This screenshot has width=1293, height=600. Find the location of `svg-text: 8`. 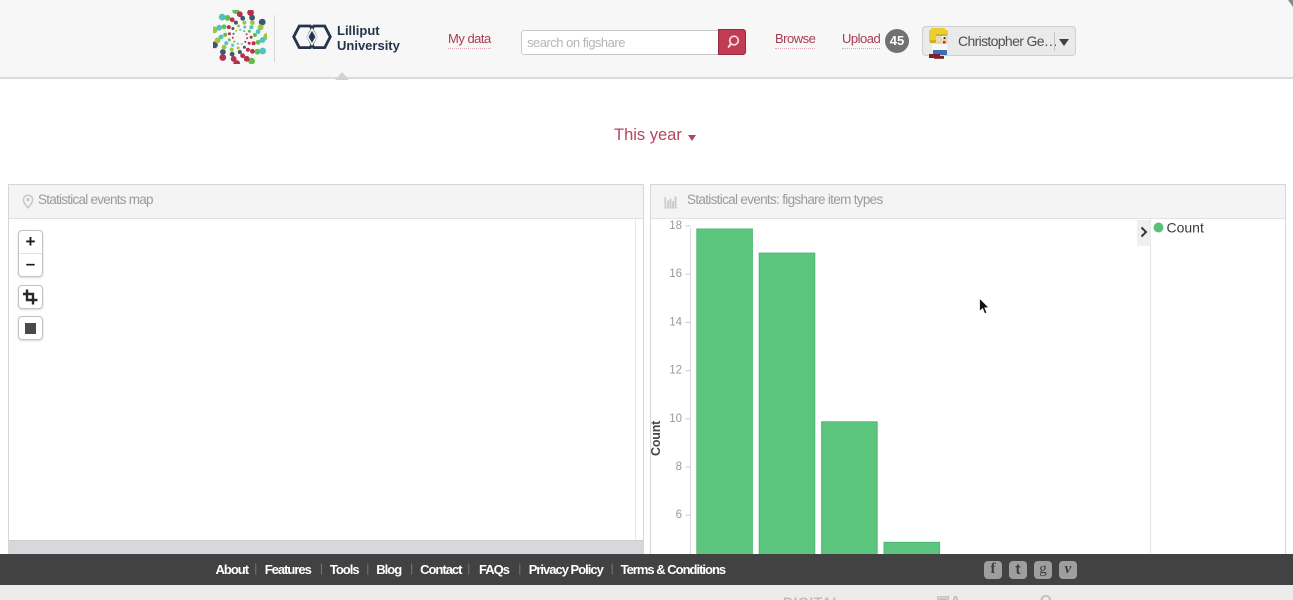

svg-text: 8 is located at coordinates (679, 467).